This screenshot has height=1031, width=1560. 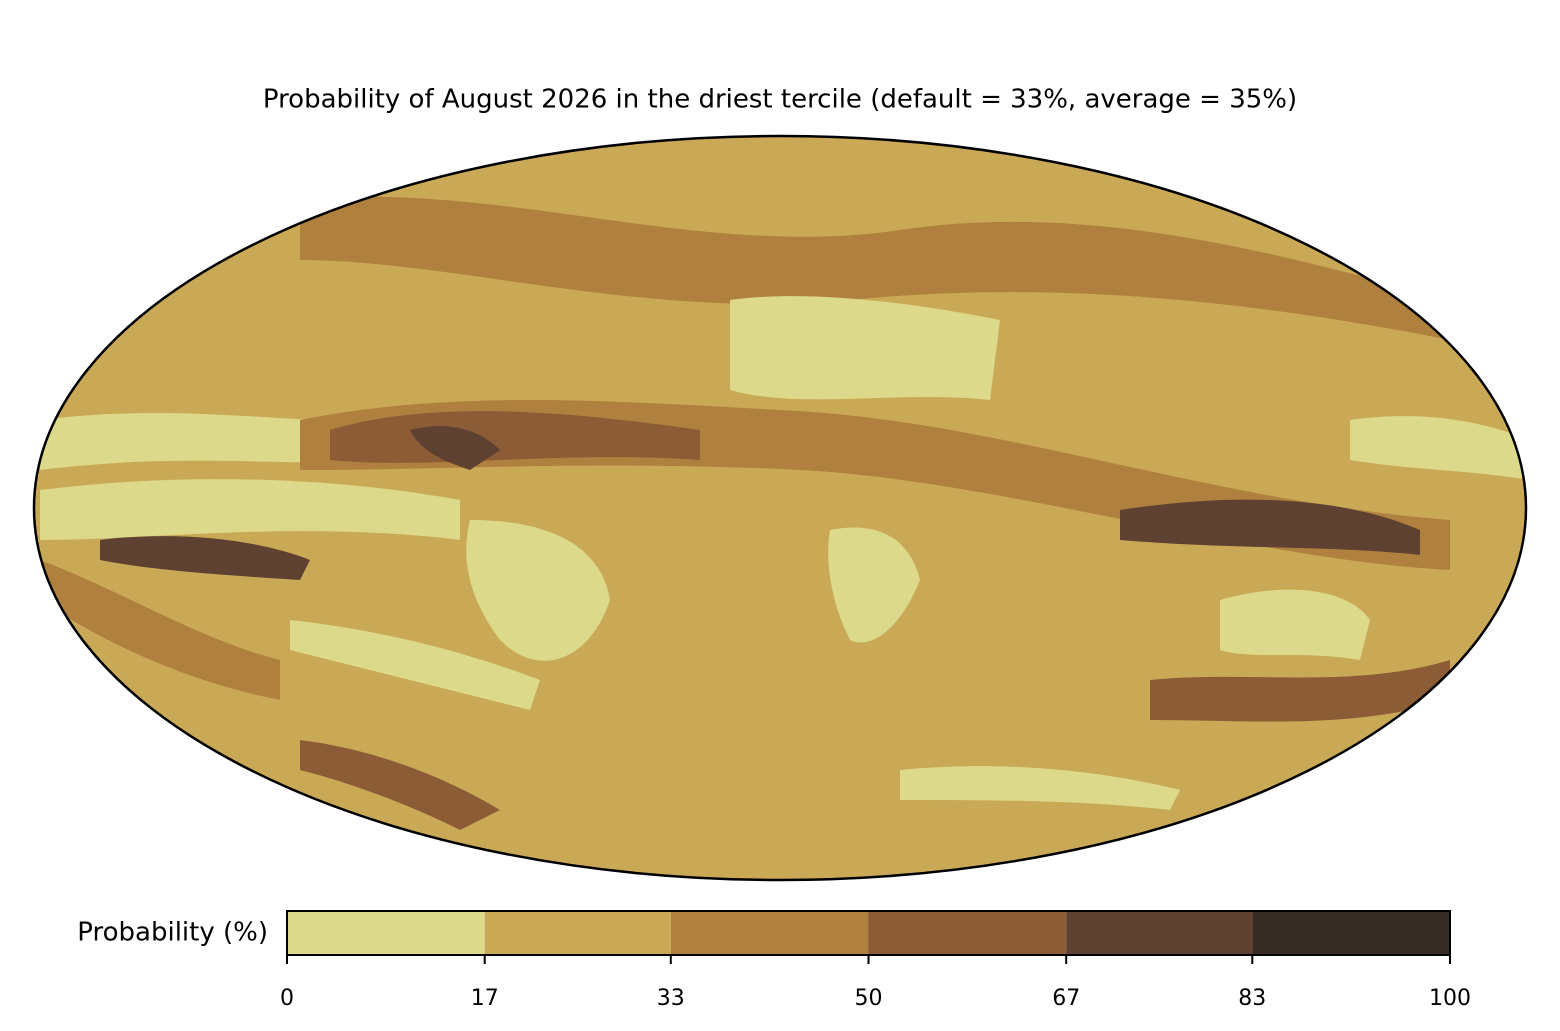 What do you see at coordinates (287, 998) in the screenshot?
I see `colorbar-tick-label: 0` at bounding box center [287, 998].